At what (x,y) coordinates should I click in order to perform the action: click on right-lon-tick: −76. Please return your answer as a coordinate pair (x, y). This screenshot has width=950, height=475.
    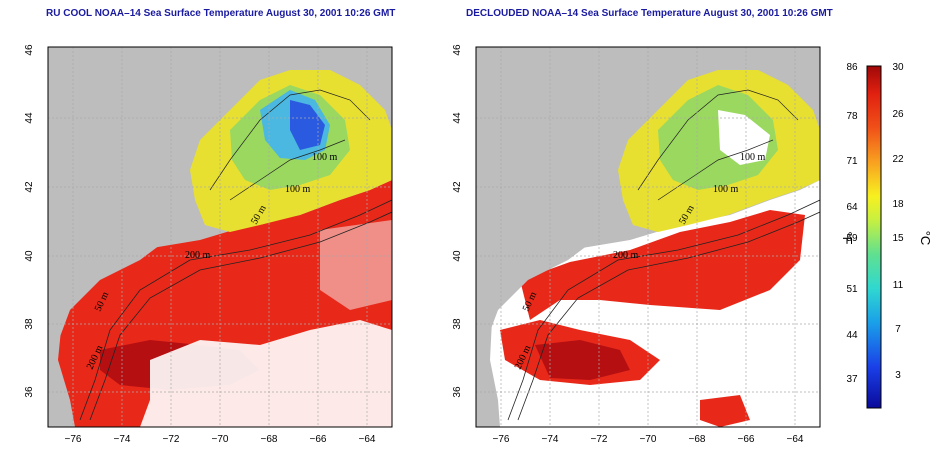
    Looking at the image, I should click on (501, 439).